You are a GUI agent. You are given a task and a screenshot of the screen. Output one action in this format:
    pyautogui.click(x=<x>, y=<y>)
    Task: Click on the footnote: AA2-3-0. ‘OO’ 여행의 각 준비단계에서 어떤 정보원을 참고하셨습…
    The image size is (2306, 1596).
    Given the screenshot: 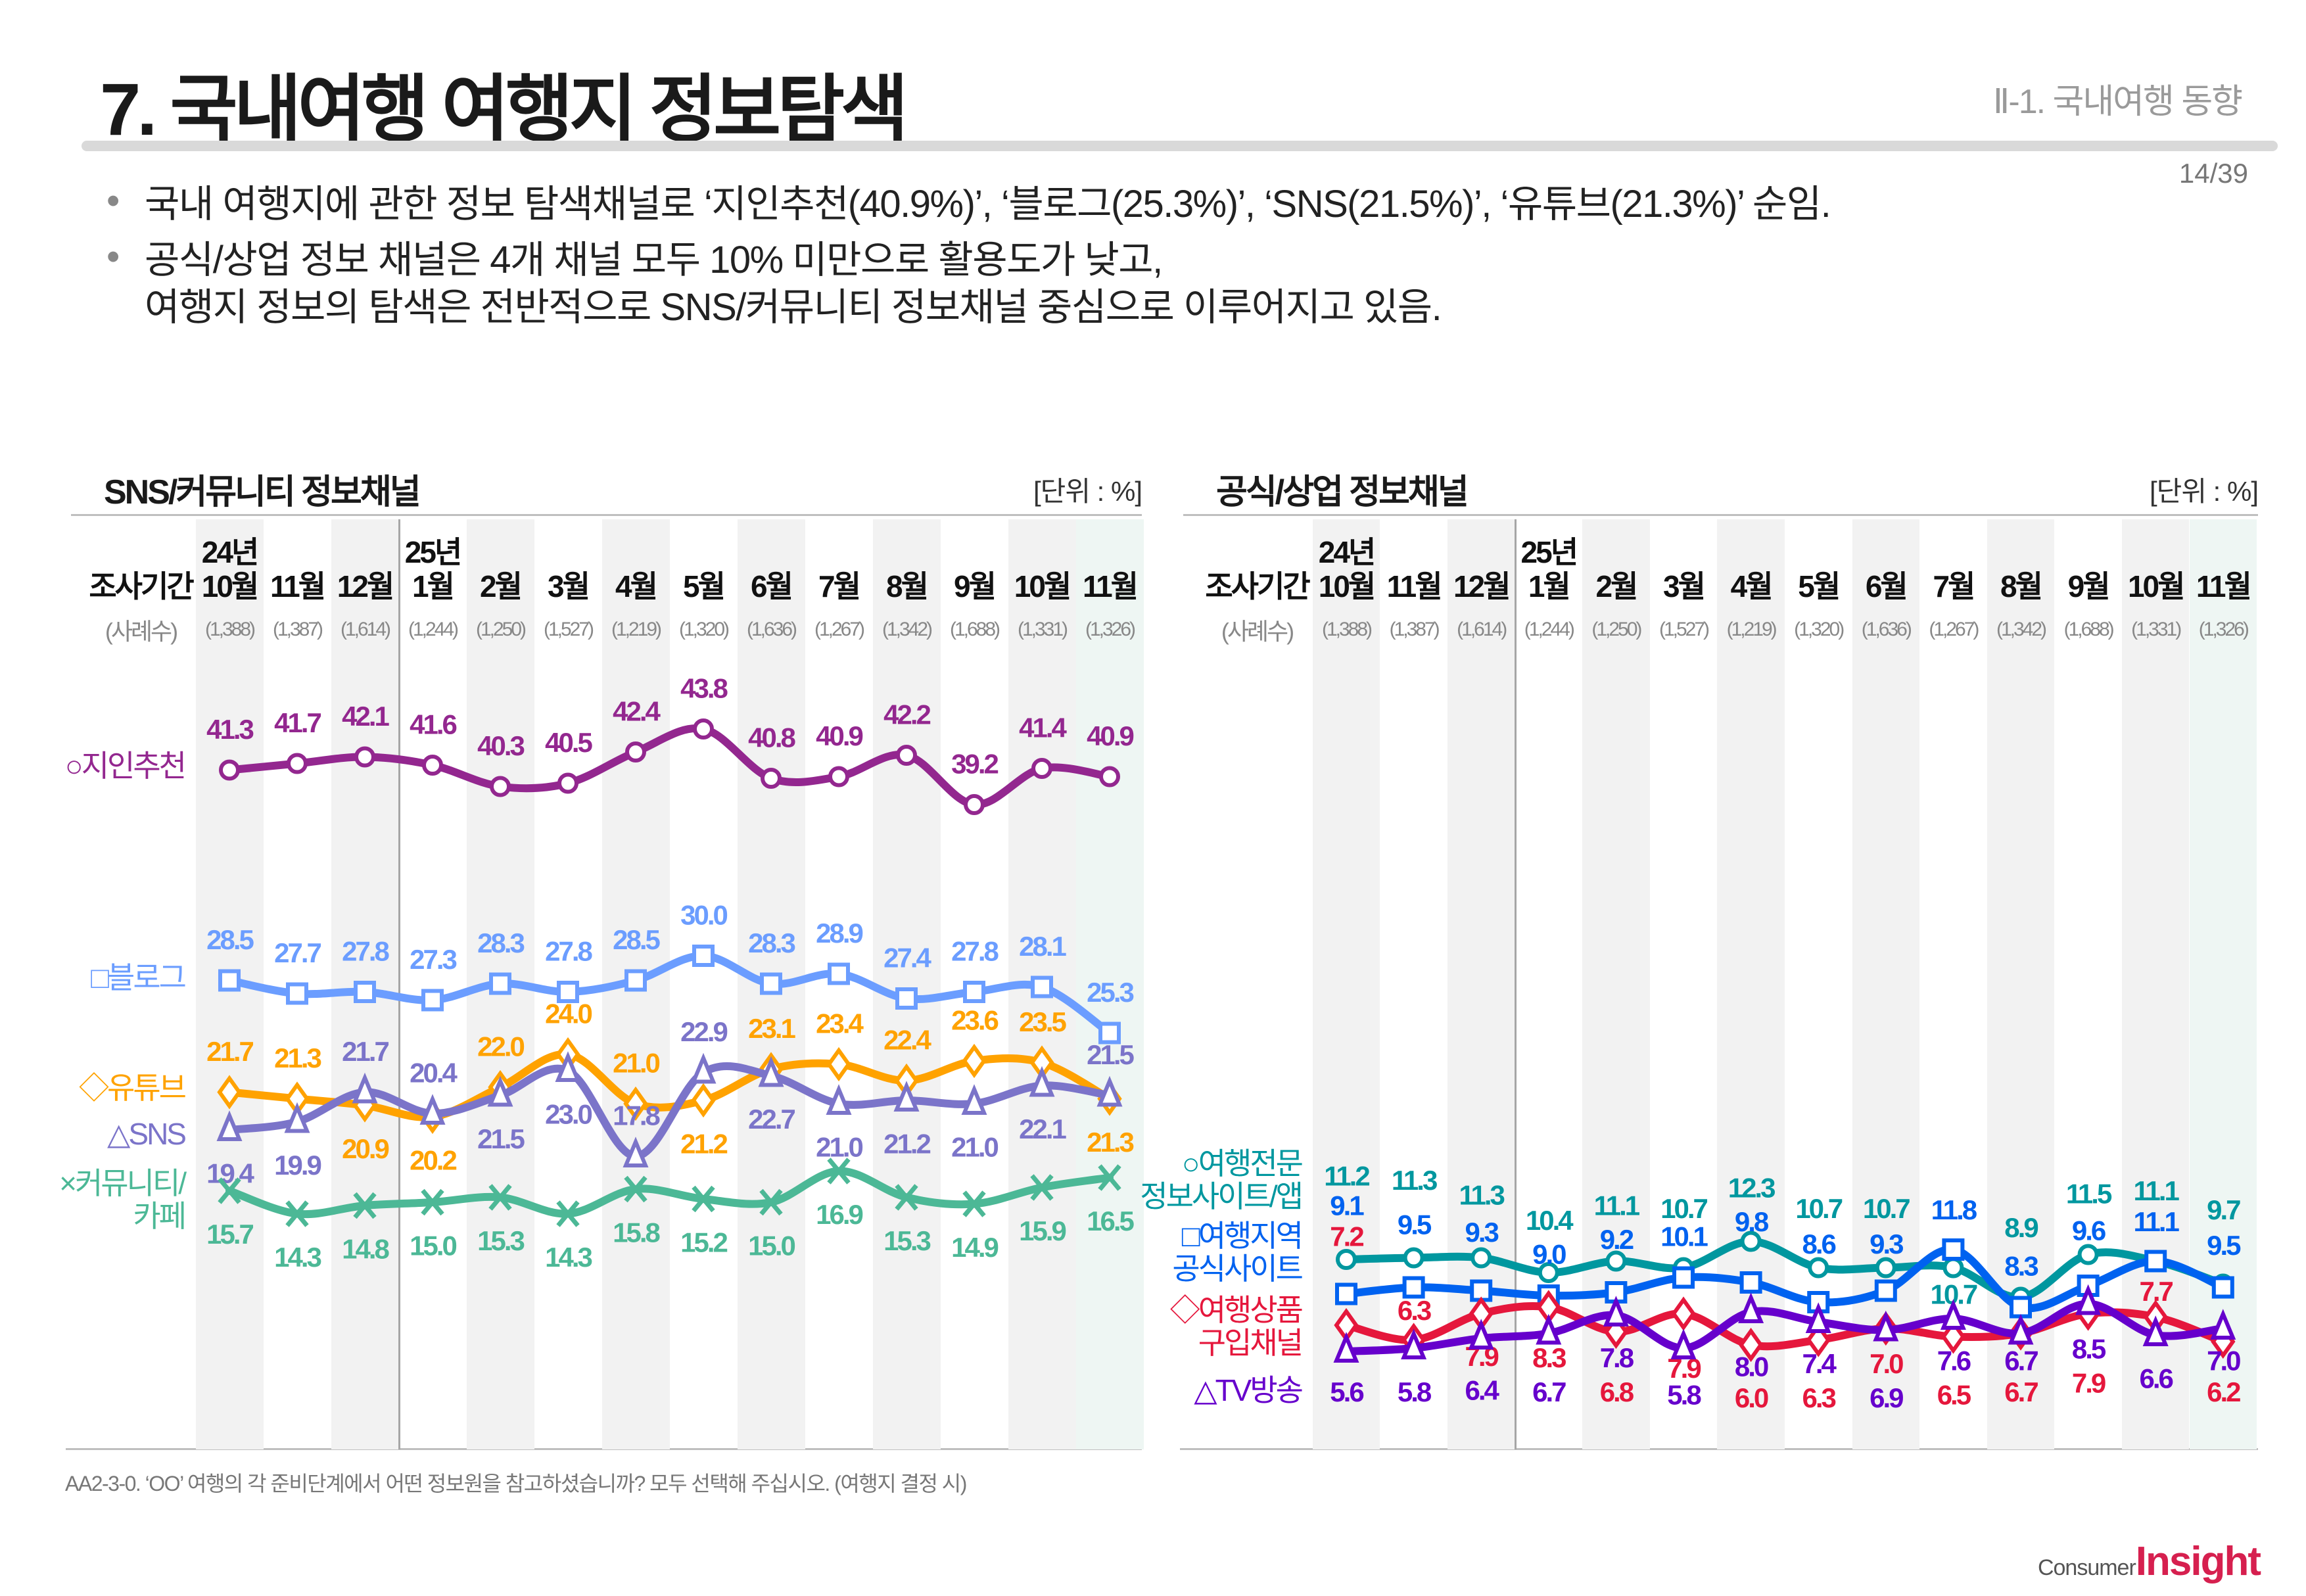 What is the action you would take?
    pyautogui.click(x=516, y=1483)
    